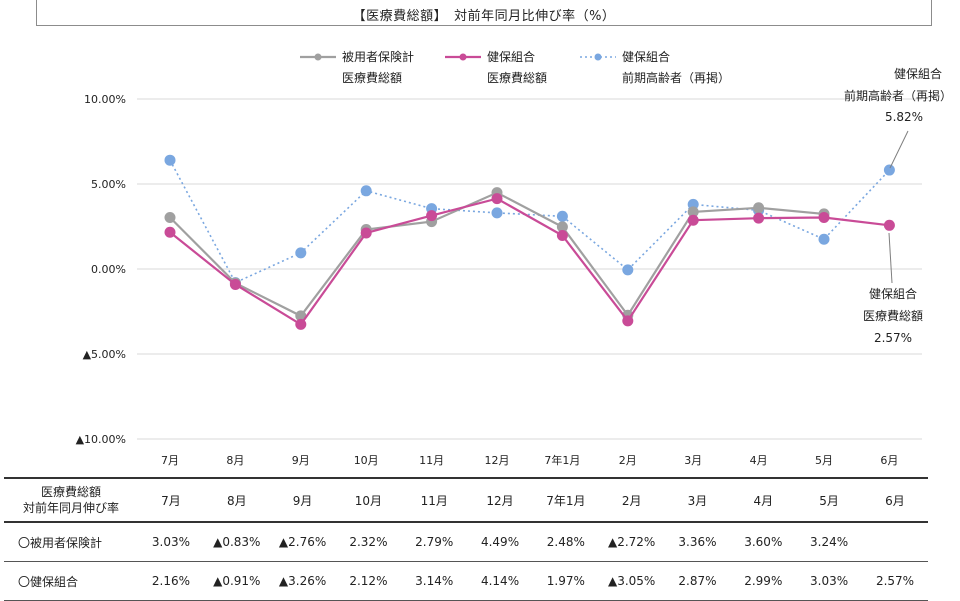  I want to click on y-tick-label: ▲5.00%, so click(104, 354).